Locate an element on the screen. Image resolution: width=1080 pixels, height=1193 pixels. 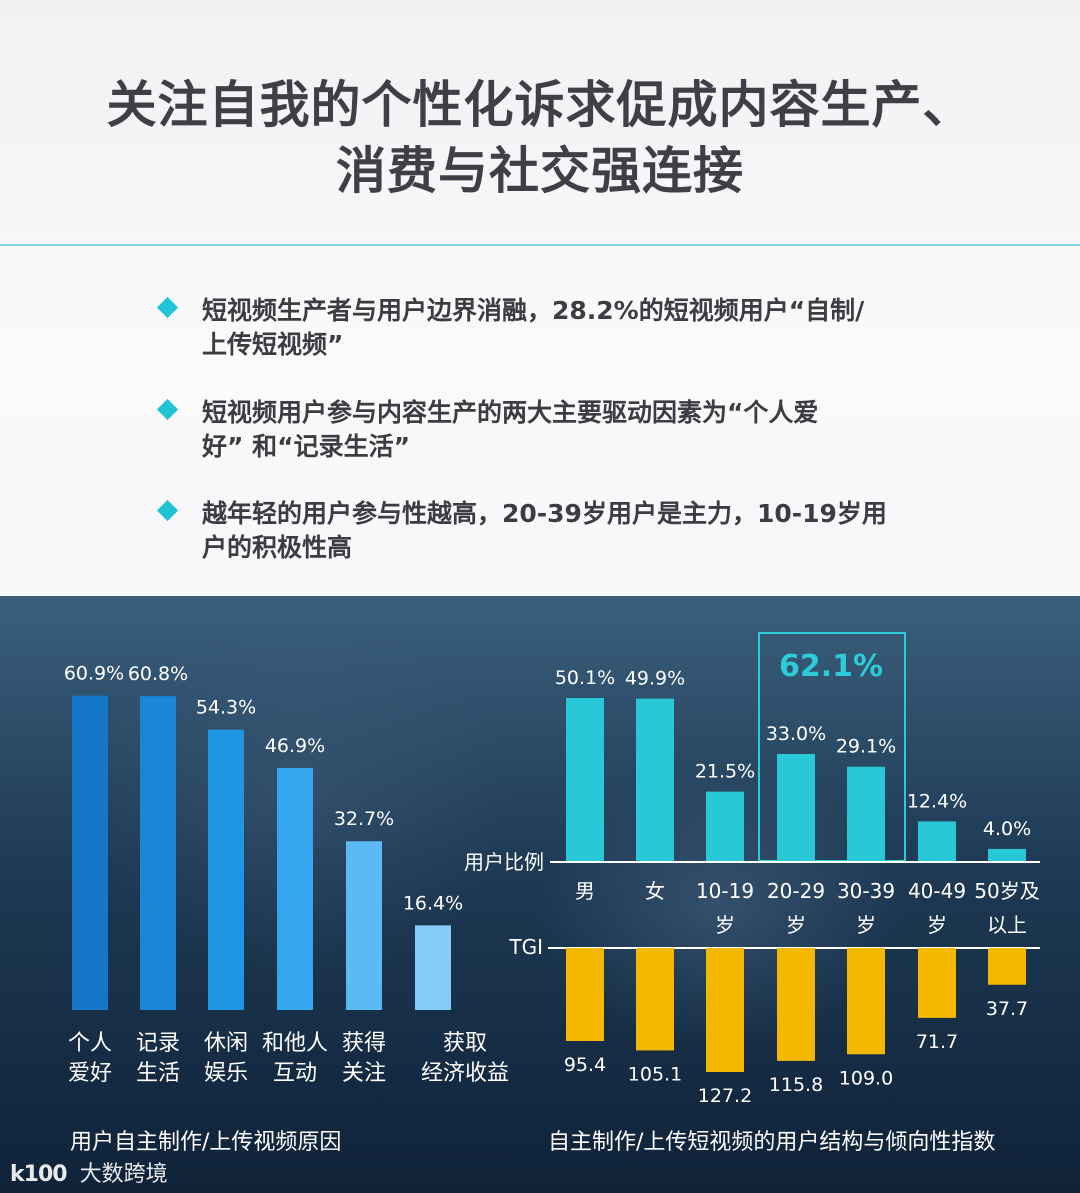
logo-mark: k100 is located at coordinates (39, 1174).